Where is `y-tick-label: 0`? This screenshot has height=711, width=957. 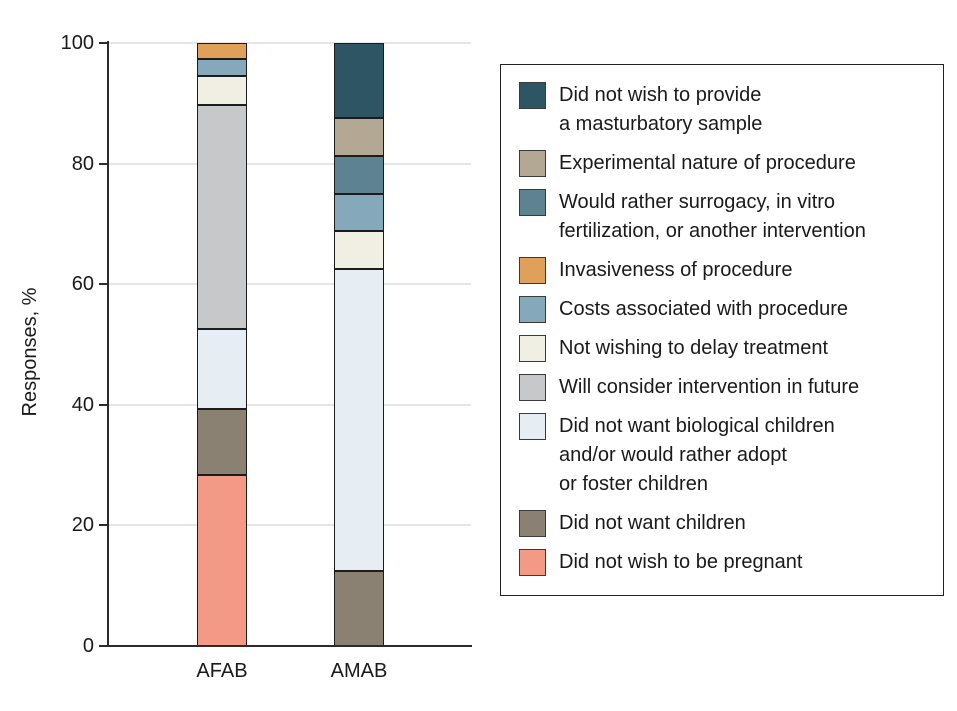 y-tick-label: 0 is located at coordinates (88, 646).